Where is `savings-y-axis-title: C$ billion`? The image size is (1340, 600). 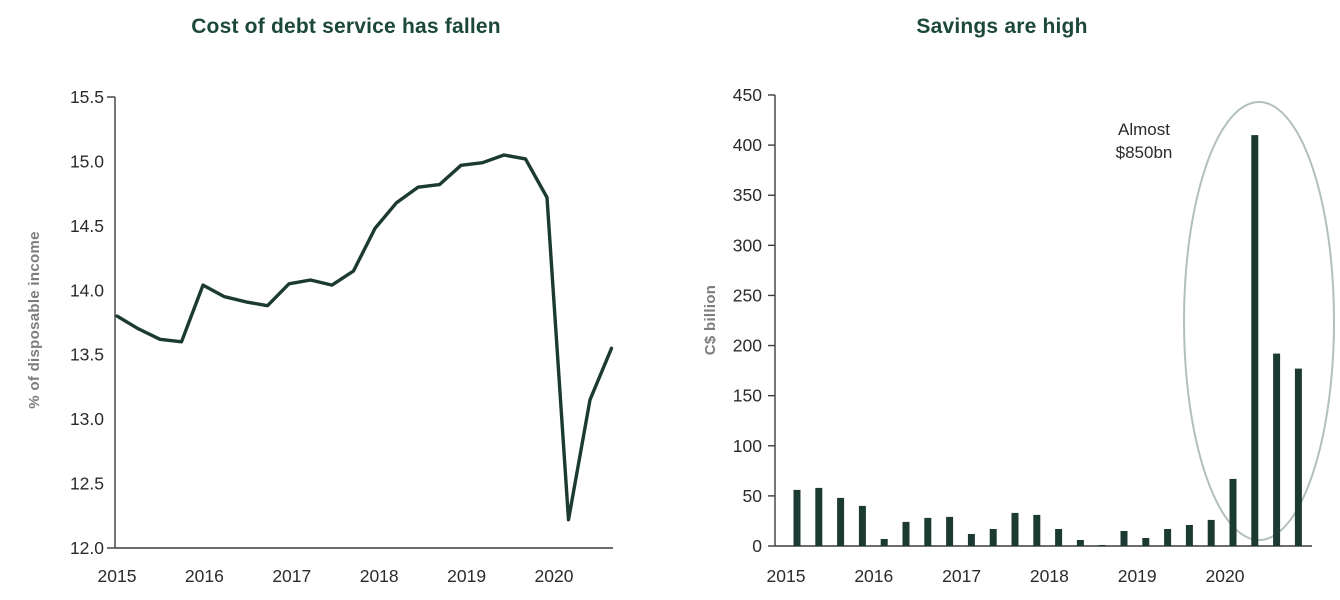
savings-y-axis-title: C$ billion is located at coordinates (710, 320).